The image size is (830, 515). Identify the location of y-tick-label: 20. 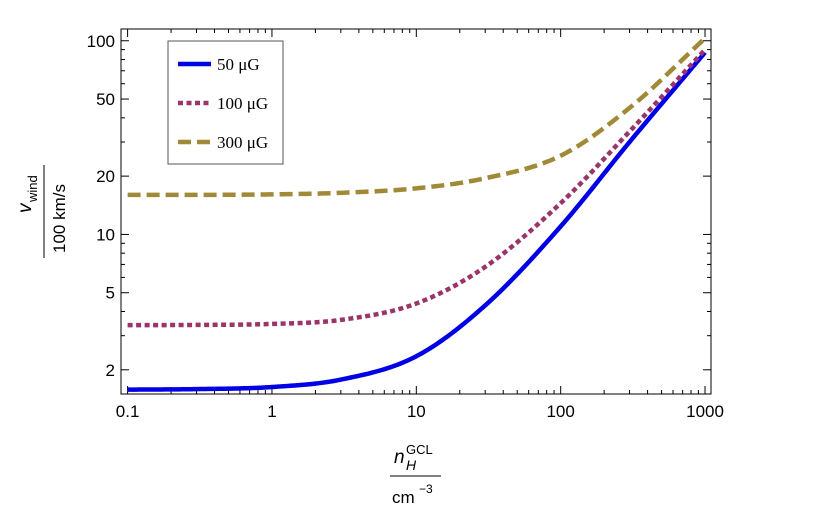
(105, 176).